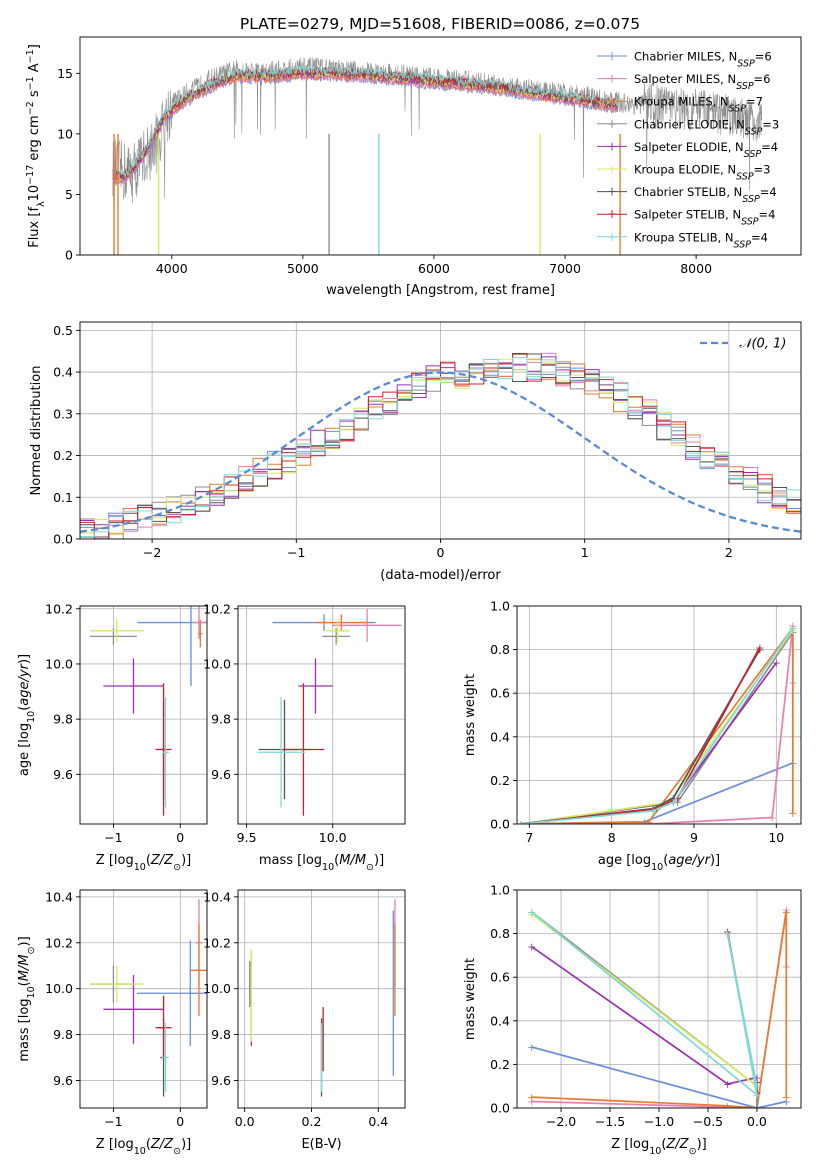 Image resolution: width=819 pixels, height=1170 pixels. Describe the element at coordinates (677, 1144) in the screenshot. I see `label-part: Z/Z` at that location.